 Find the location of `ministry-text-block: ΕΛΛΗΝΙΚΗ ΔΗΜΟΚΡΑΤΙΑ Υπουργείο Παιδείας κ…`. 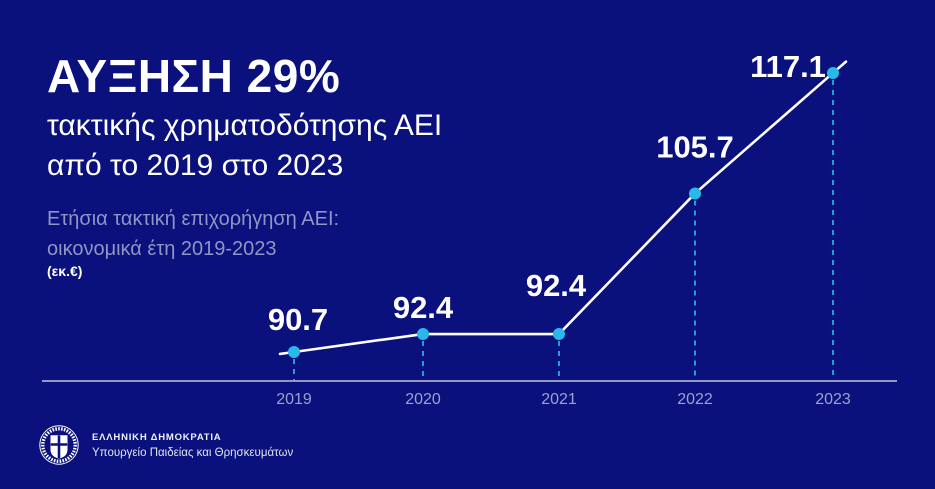

ministry-text-block: ΕΛΛΗΝΙΚΗ ΔΗΜΟΚΡΑΤΙΑ Υπουργείο Παιδείας κ… is located at coordinates (192, 445).